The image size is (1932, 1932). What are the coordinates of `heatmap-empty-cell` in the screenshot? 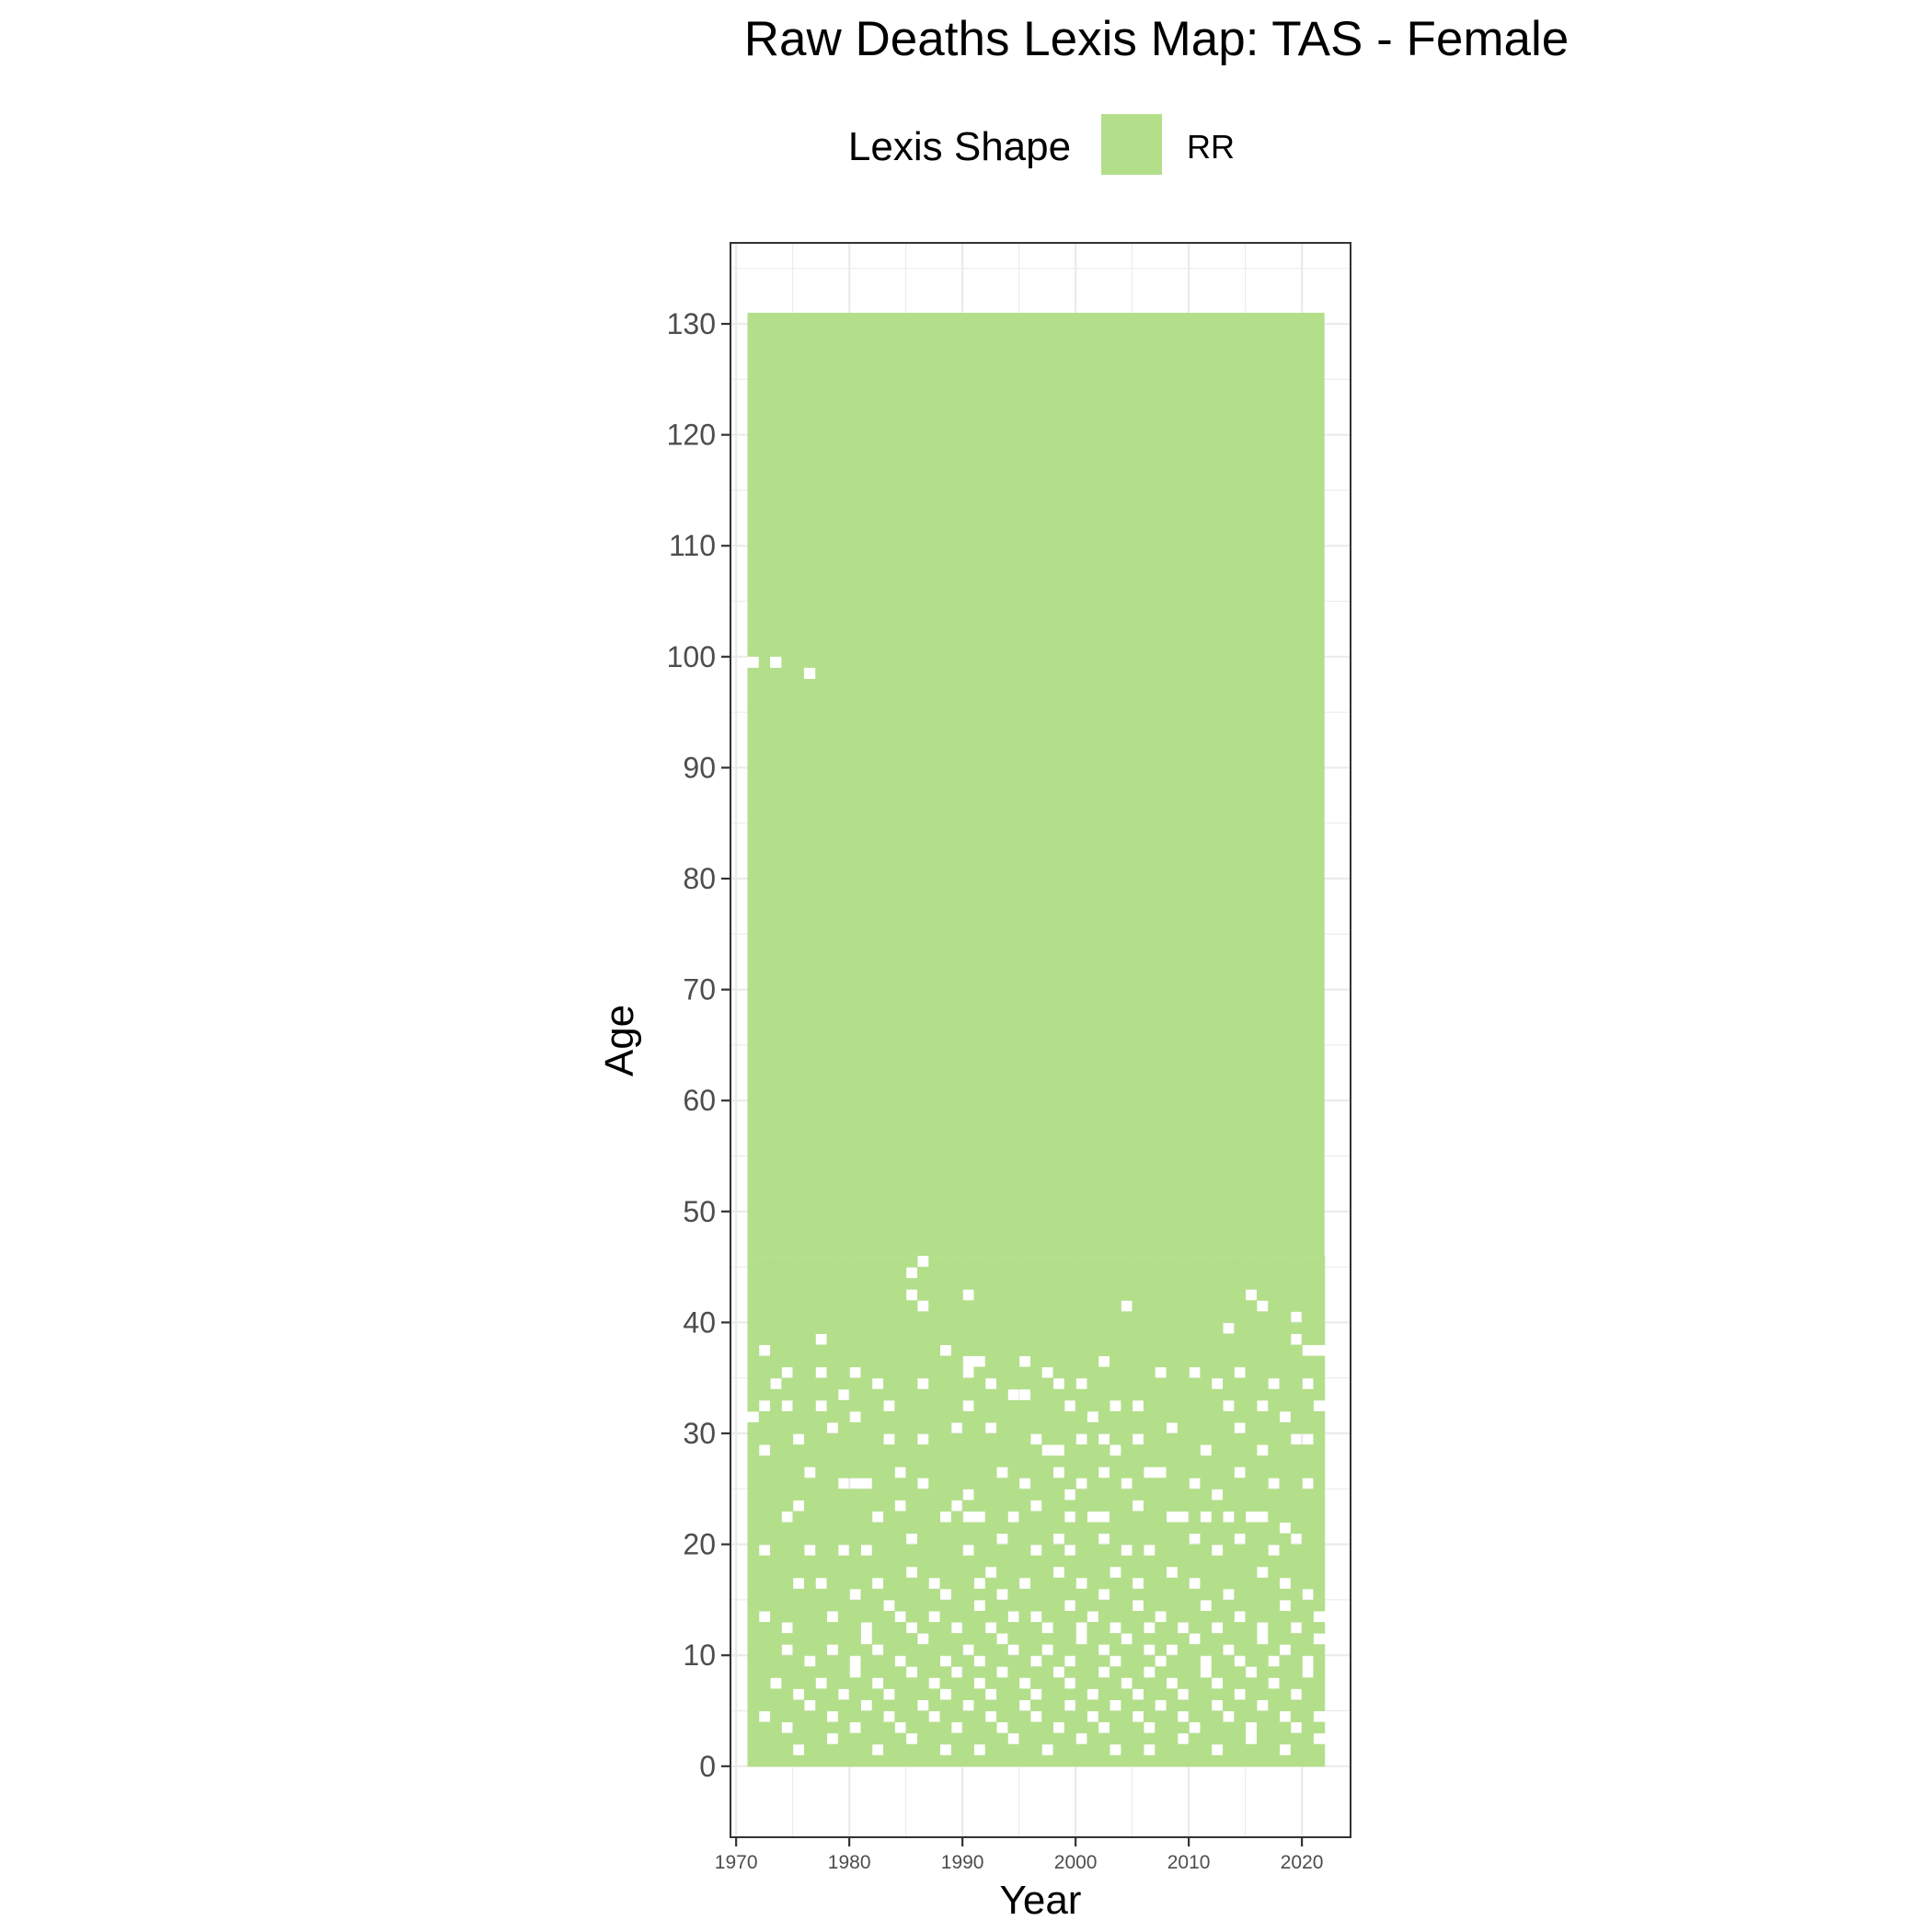 It's located at (776, 662).